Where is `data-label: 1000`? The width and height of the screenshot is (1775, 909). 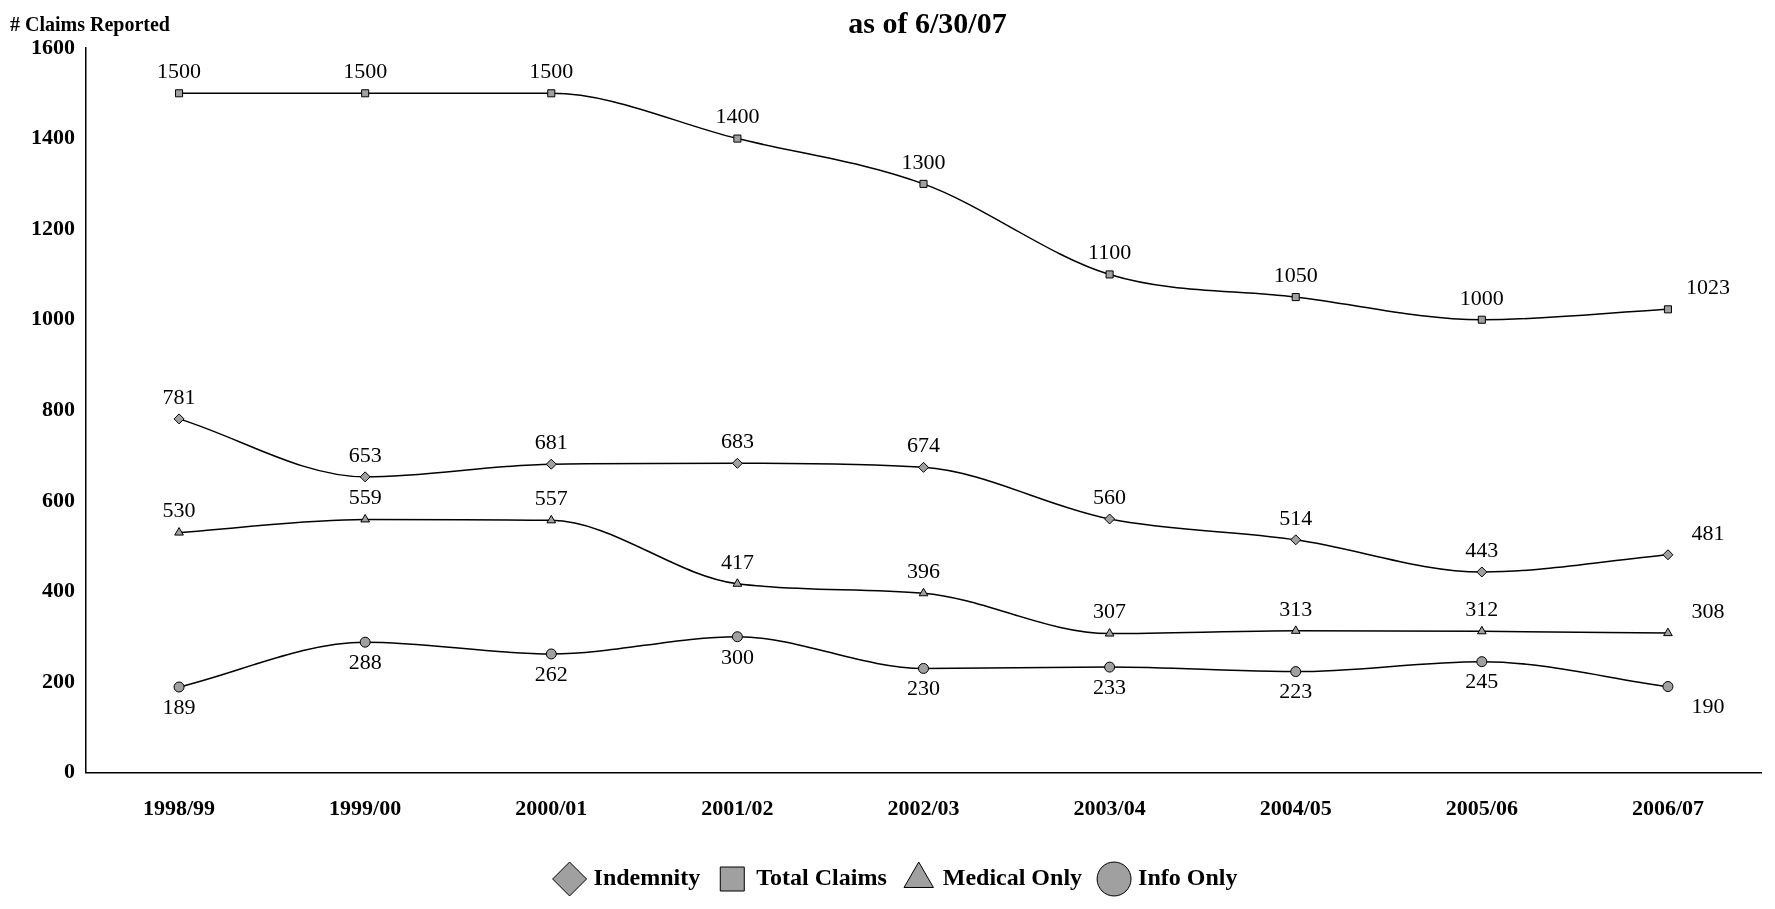 data-label: 1000 is located at coordinates (1481, 297).